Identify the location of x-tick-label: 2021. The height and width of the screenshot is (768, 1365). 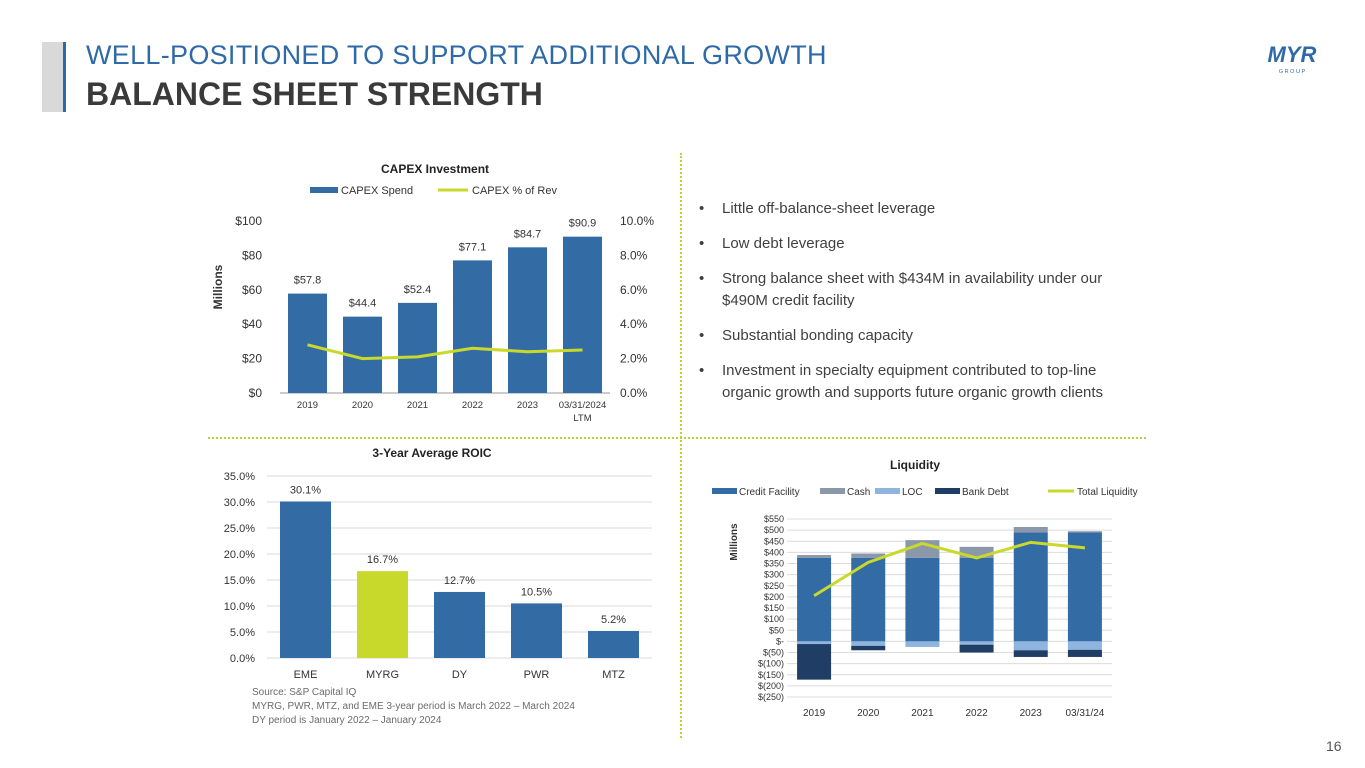
(922, 713).